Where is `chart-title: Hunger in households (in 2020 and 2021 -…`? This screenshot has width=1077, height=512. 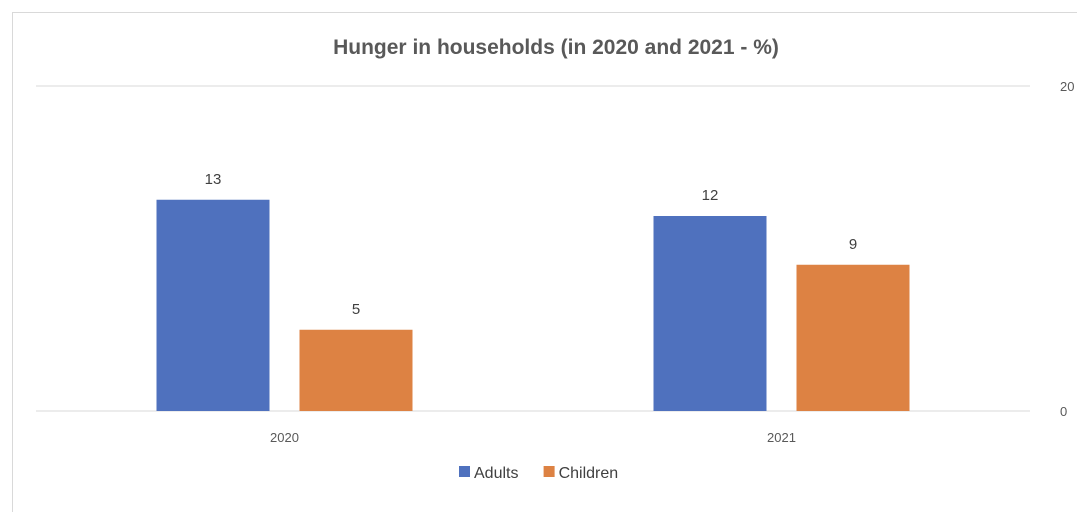 chart-title: Hunger in households (in 2020 and 2021 -… is located at coordinates (556, 47).